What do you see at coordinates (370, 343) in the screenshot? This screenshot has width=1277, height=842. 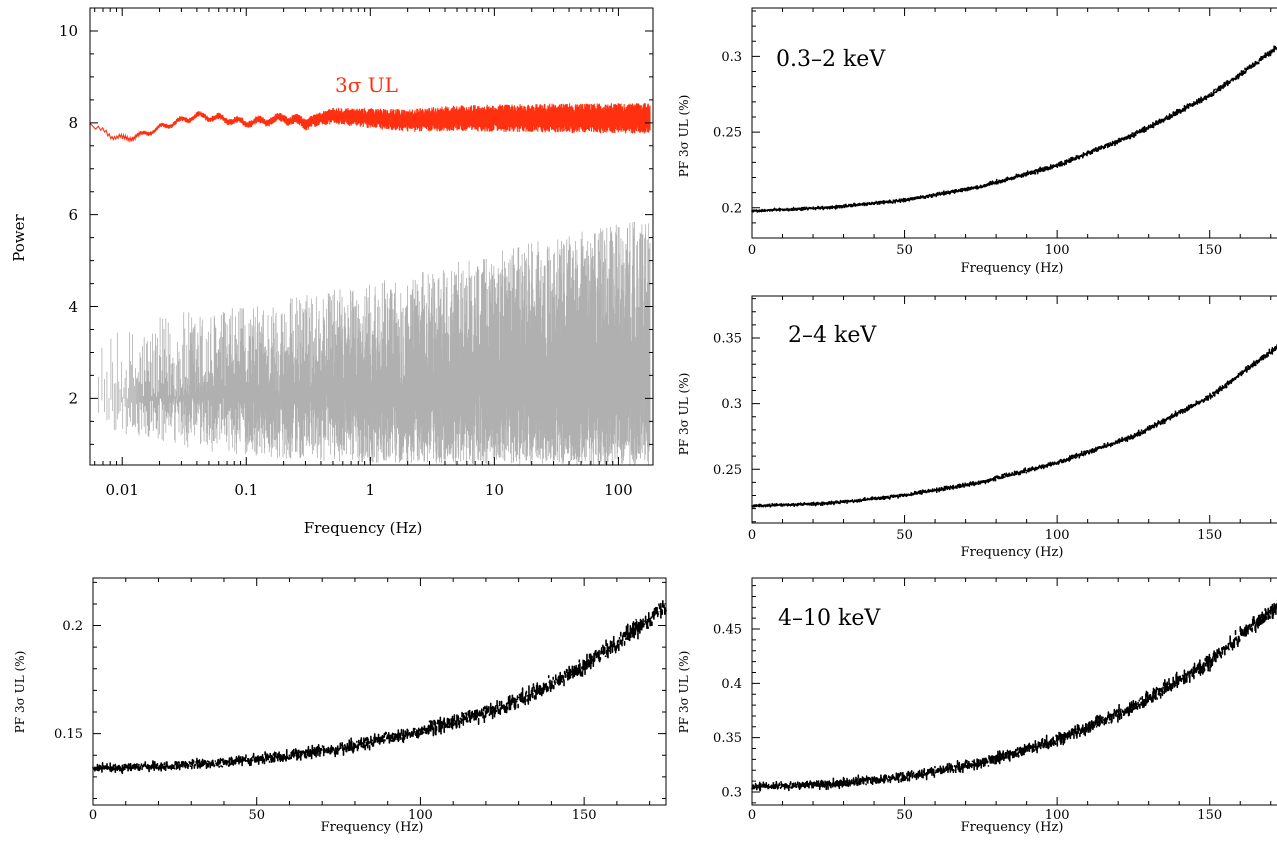 I see `noise-spectrum-line` at bounding box center [370, 343].